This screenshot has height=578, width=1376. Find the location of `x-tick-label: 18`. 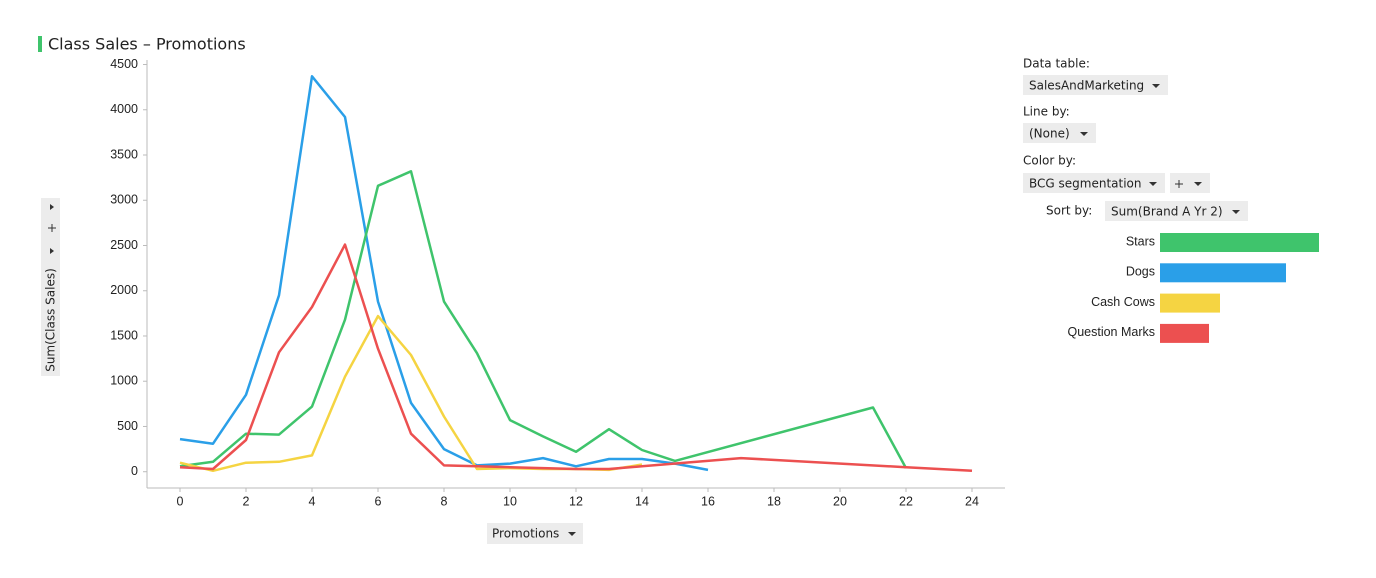

x-tick-label: 18 is located at coordinates (774, 501).